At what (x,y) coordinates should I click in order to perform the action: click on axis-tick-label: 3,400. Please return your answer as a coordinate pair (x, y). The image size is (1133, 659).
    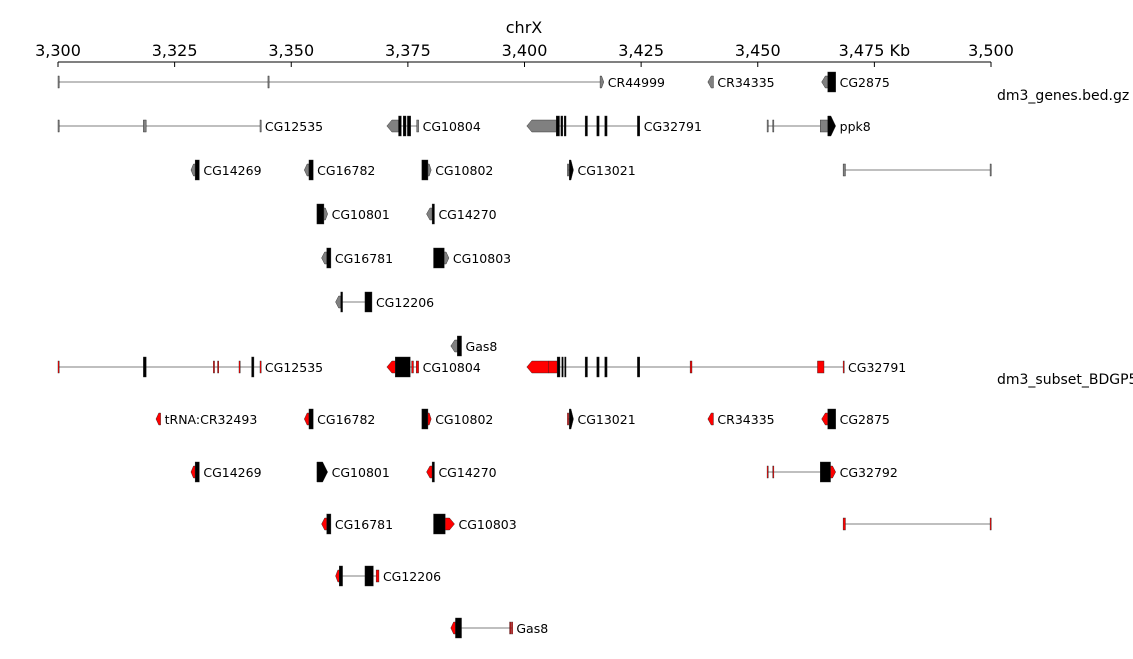
    Looking at the image, I should click on (525, 50).